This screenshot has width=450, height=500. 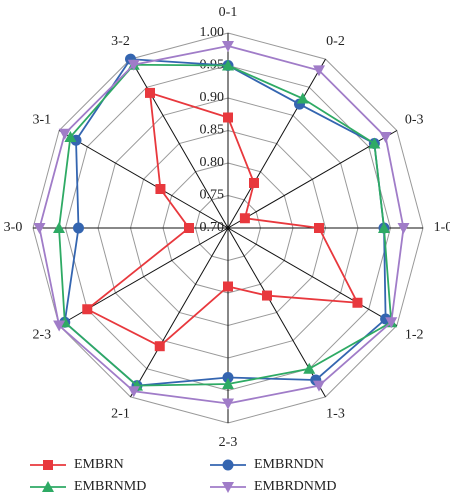 What do you see at coordinates (120, 413) in the screenshot?
I see `category-label: 2-1` at bounding box center [120, 413].